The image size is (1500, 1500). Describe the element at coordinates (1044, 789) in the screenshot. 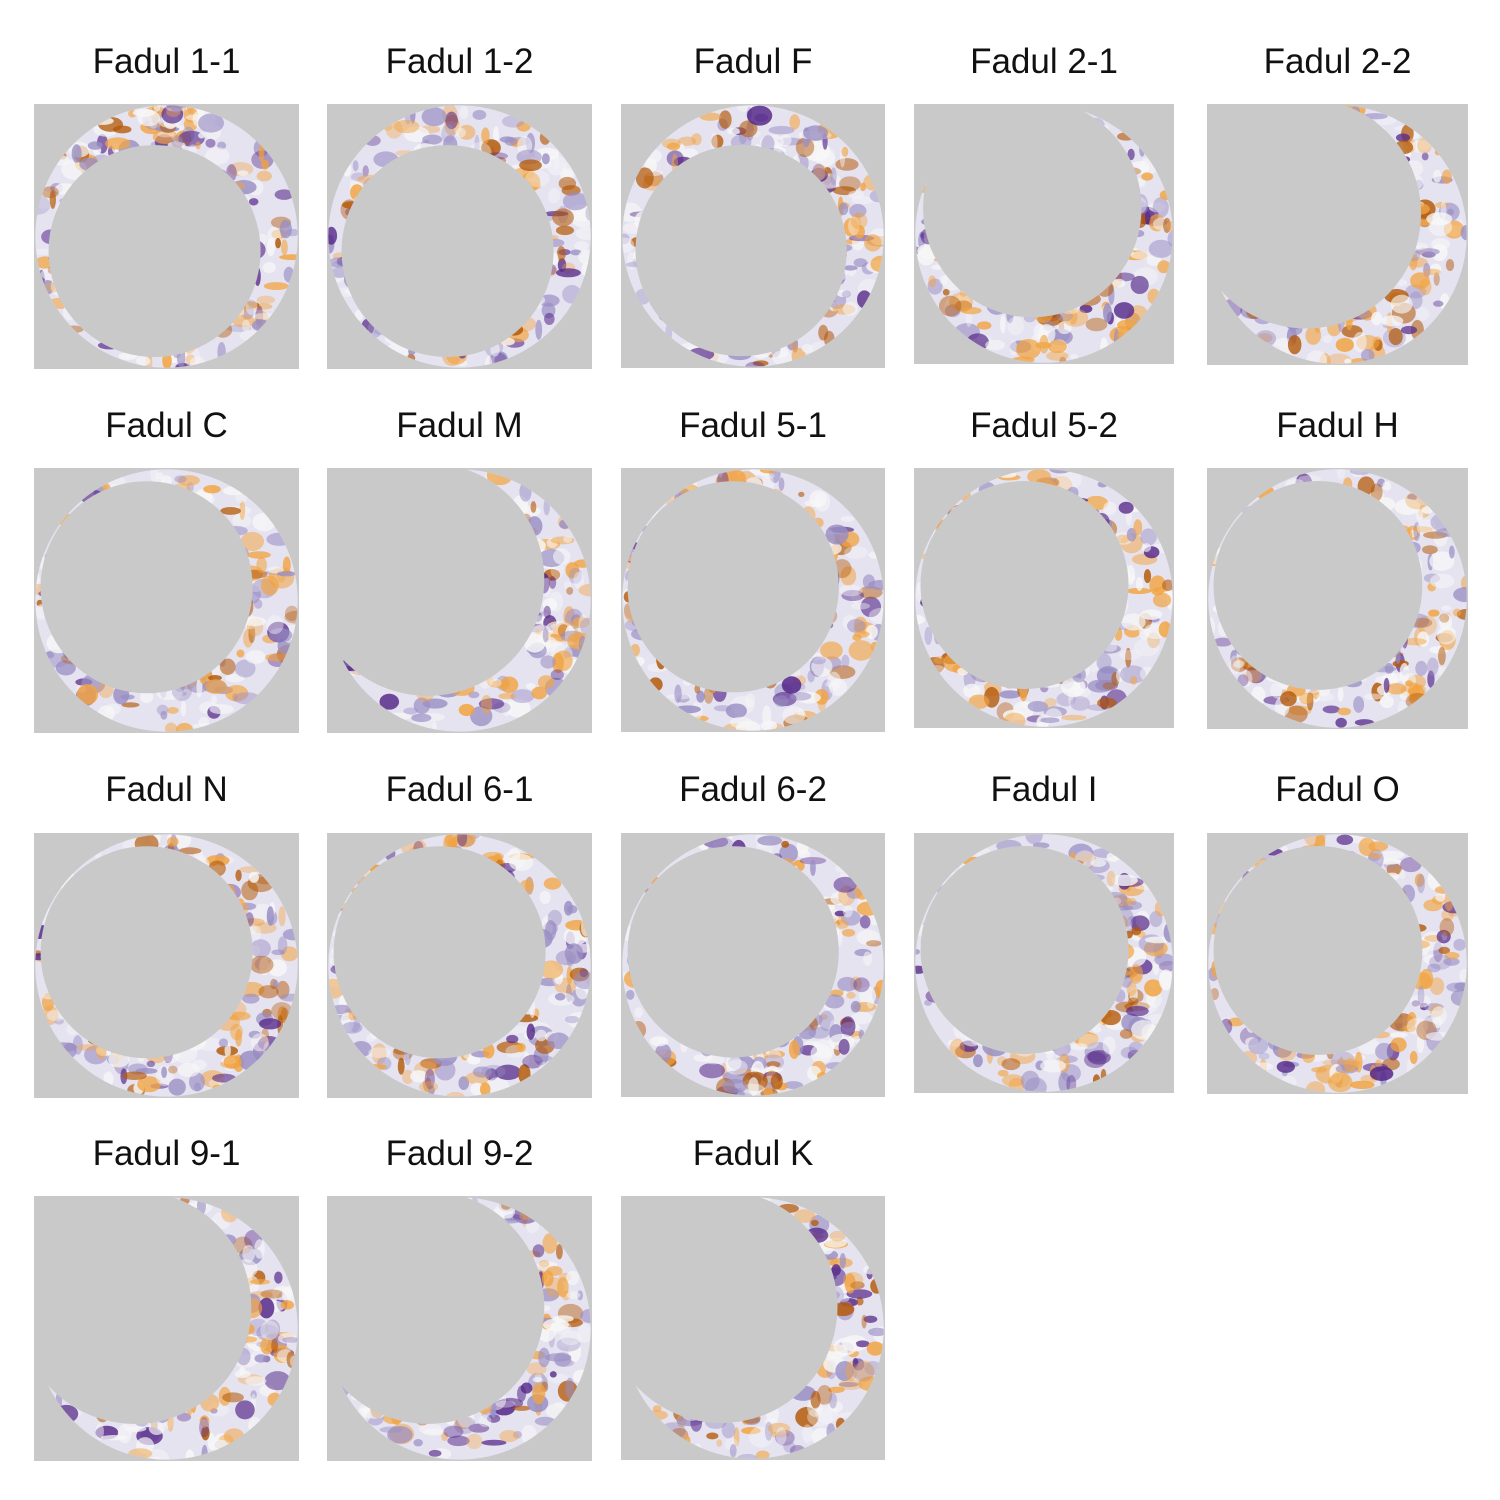

I see `panel-title: Fadul I` at that location.